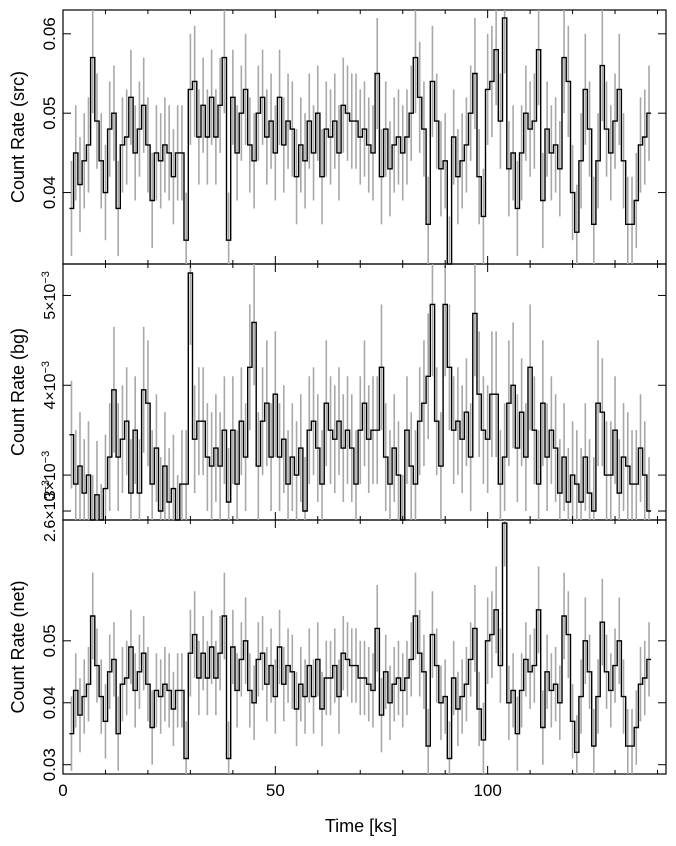 Image resolution: width=676 pixels, height=846 pixels. I want to click on x-tick-label: 100, so click(487, 790).